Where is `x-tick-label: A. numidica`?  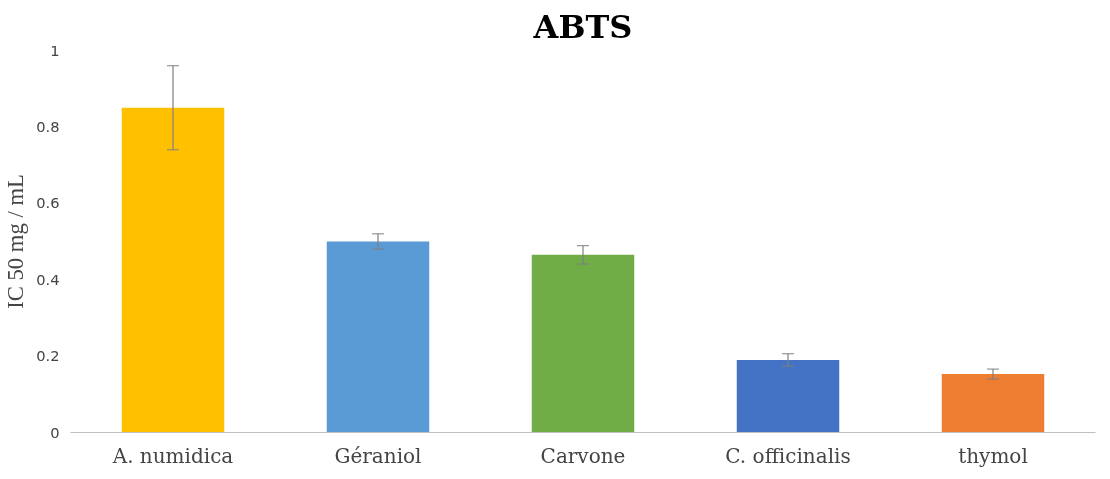 x-tick-label: A. numidica is located at coordinates (172, 455).